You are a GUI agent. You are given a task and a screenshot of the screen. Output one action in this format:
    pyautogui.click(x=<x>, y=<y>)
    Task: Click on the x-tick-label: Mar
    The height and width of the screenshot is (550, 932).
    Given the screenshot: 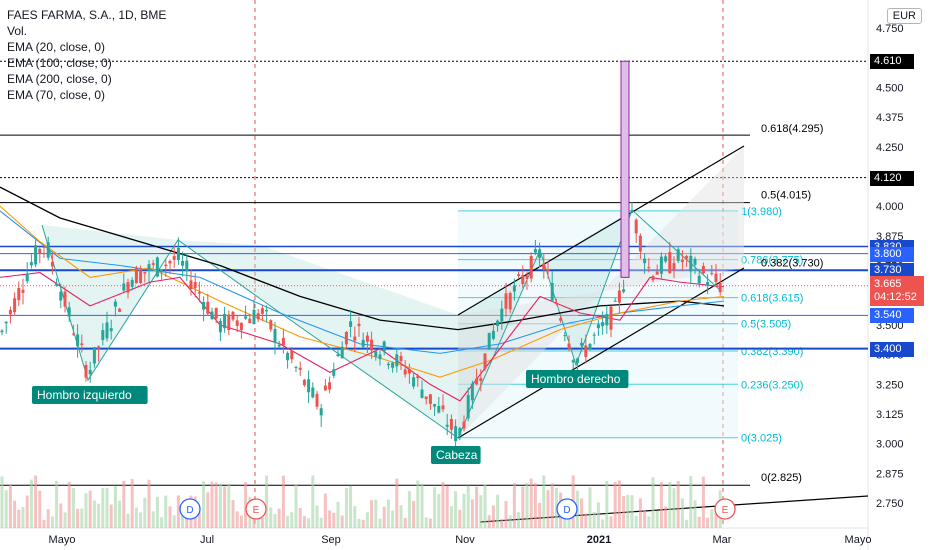 What is the action you would take?
    pyautogui.click(x=722, y=540)
    